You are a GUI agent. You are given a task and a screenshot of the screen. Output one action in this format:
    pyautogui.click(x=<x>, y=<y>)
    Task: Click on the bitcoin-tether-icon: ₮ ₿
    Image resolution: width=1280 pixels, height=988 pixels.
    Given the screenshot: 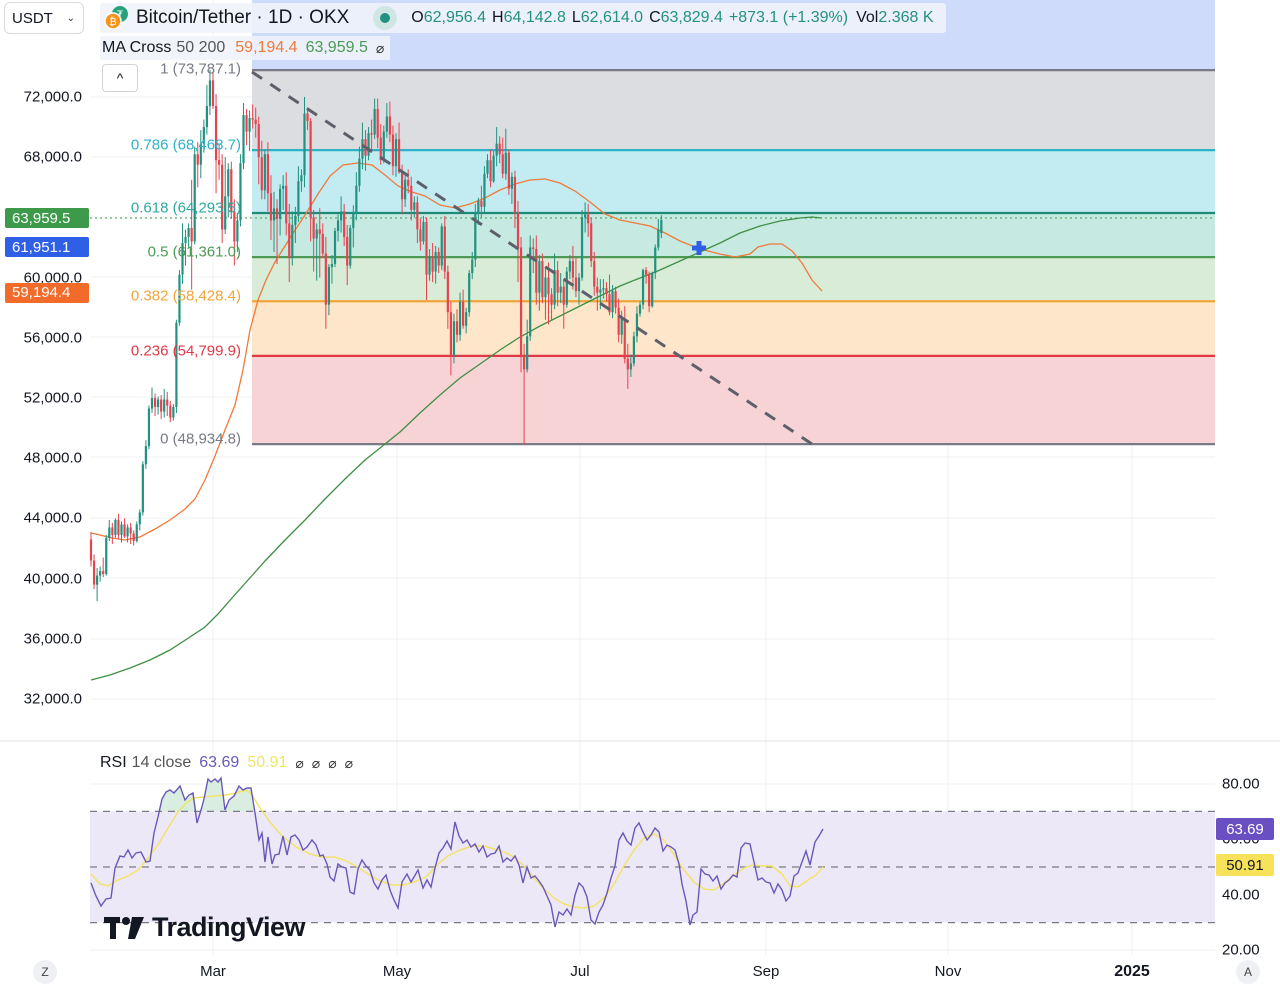 What is the action you would take?
    pyautogui.click(x=116, y=18)
    